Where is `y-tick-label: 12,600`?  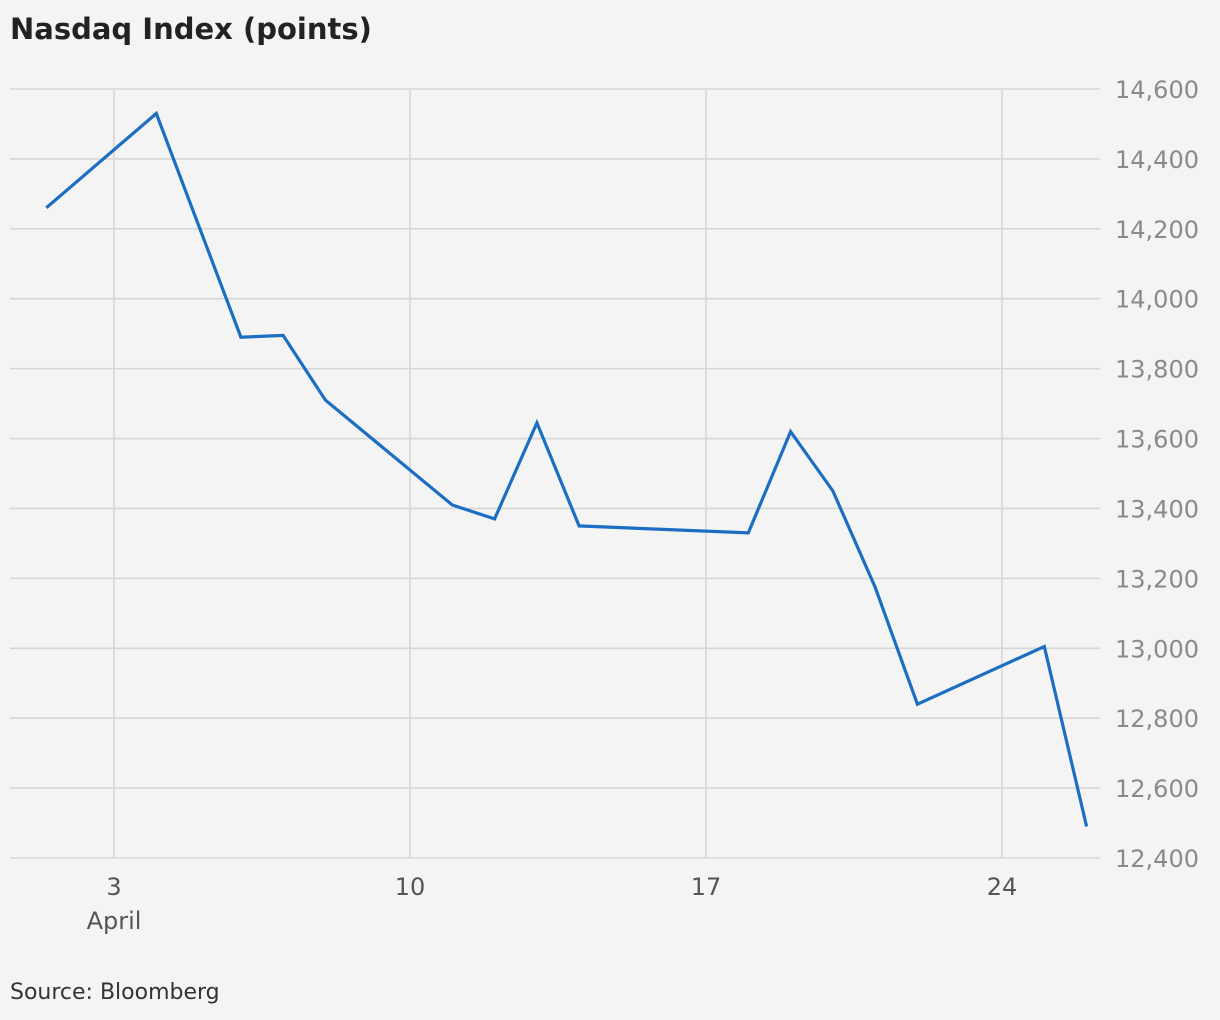 y-tick-label: 12,600 is located at coordinates (1157, 789).